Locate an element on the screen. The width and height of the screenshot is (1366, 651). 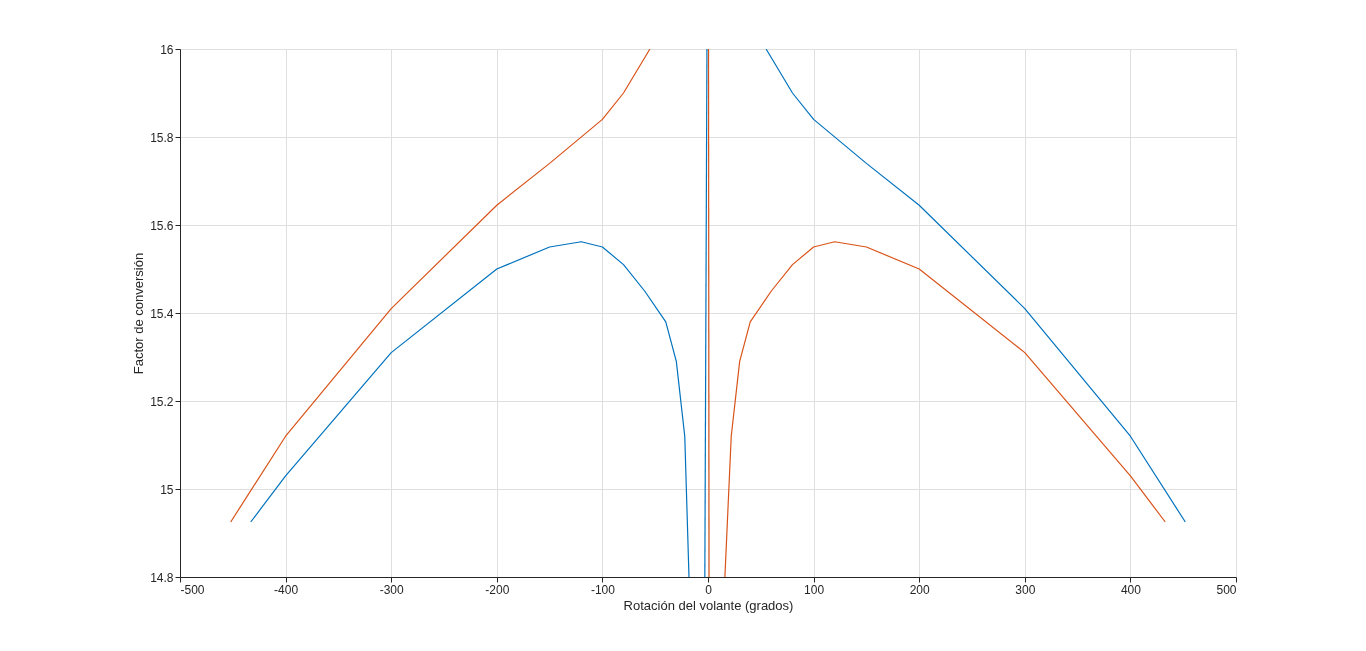
x-tick-label: 400 is located at coordinates (1131, 589).